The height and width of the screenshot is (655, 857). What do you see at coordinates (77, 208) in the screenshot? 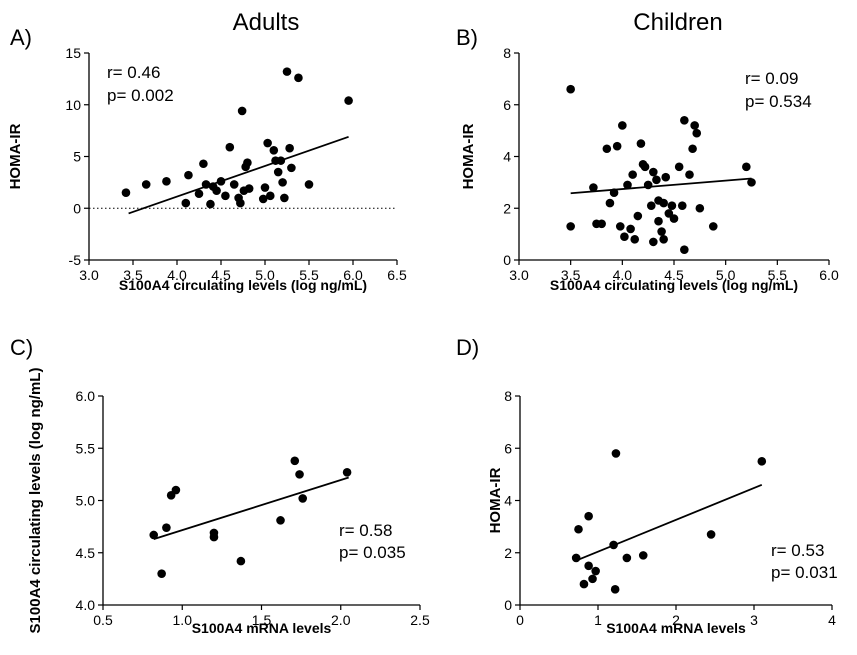
I see `panel-a-y-tick-label: 0` at bounding box center [77, 208].